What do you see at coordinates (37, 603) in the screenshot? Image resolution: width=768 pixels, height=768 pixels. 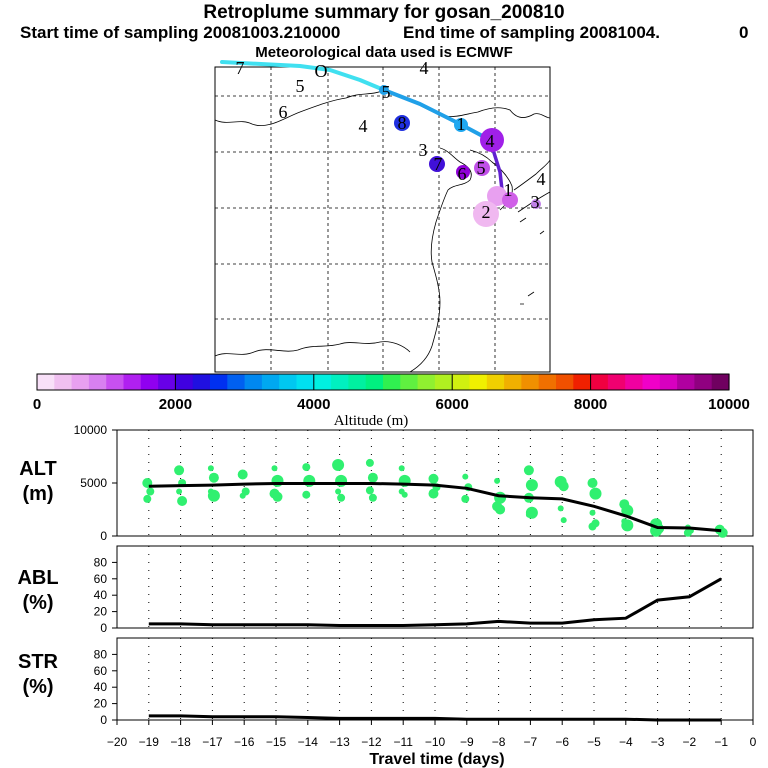 I see `abl-panel-unit: (%)` at bounding box center [37, 603].